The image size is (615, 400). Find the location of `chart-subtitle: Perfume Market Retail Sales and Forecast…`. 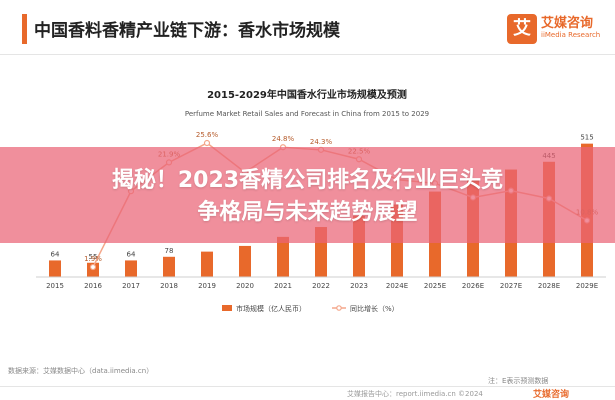

chart-subtitle: Perfume Market Retail Sales and Forecast… is located at coordinates (307, 114).